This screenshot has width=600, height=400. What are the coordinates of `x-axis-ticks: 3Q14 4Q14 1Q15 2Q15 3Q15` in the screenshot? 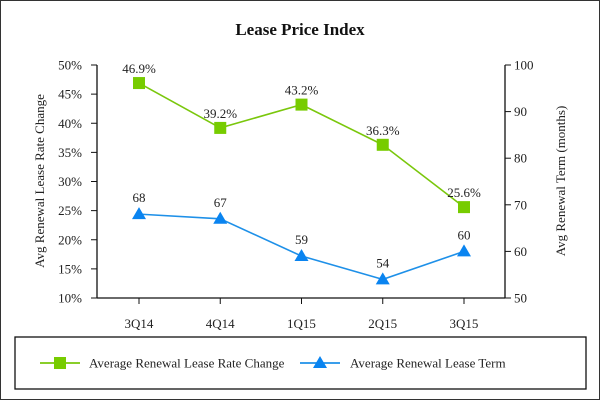 It's located at (302, 314).